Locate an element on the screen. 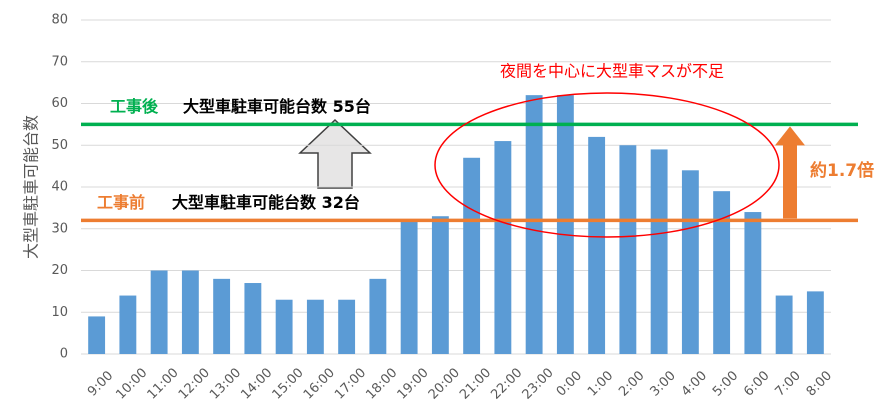 The height and width of the screenshot is (414, 896). annotation: 約1.7倍 is located at coordinates (842, 170).